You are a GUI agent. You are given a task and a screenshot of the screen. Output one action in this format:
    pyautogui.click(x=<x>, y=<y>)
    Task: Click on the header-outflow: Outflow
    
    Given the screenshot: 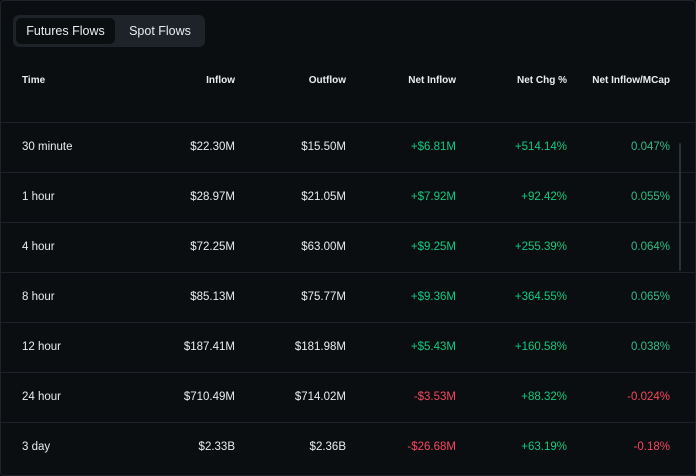 What is the action you would take?
    pyautogui.click(x=327, y=80)
    